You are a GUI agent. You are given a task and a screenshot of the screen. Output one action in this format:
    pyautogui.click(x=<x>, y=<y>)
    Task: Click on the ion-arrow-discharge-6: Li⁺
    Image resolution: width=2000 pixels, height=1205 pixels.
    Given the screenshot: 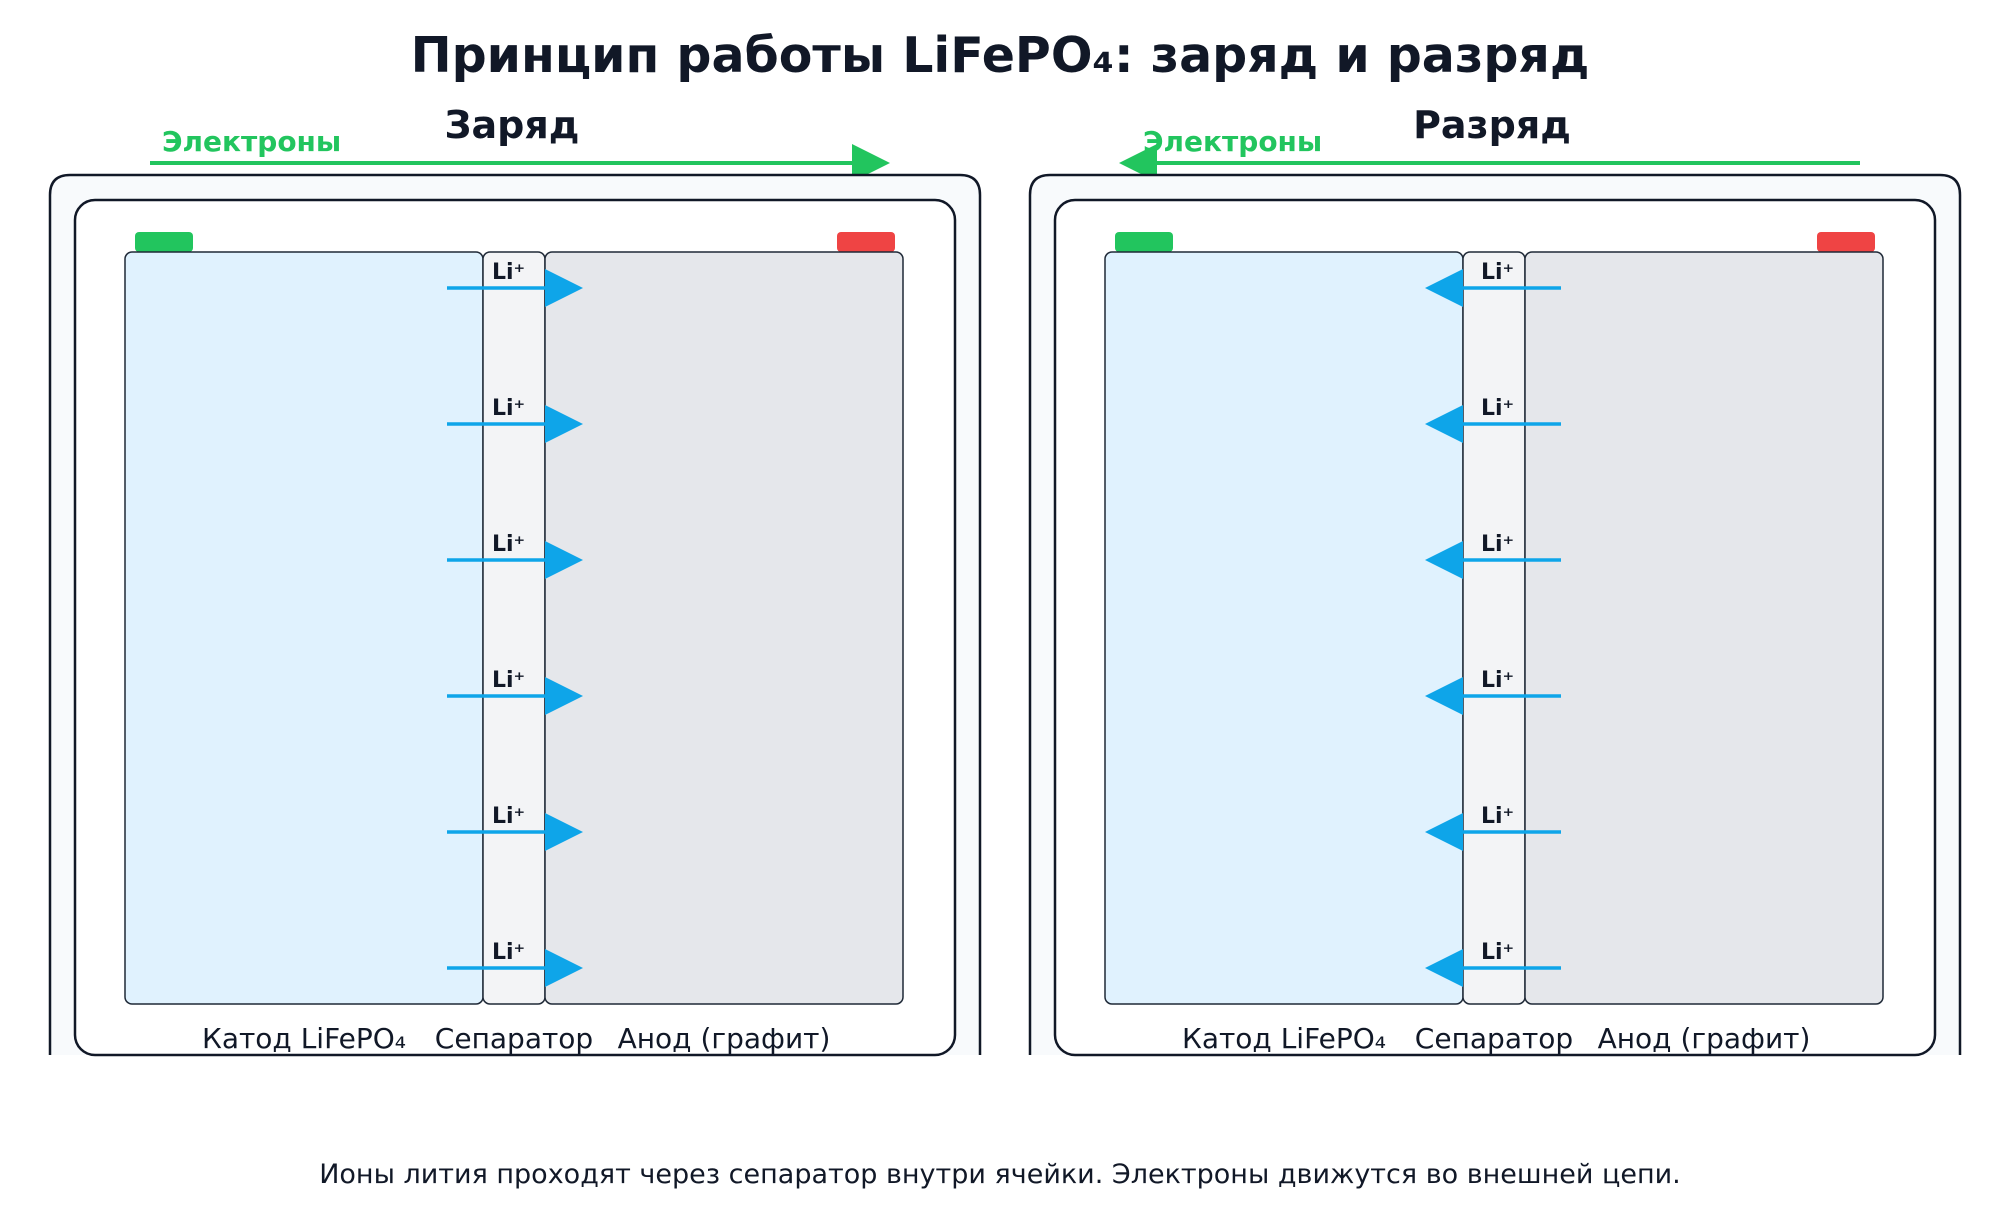 What is the action you would take?
    pyautogui.click(x=1493, y=963)
    